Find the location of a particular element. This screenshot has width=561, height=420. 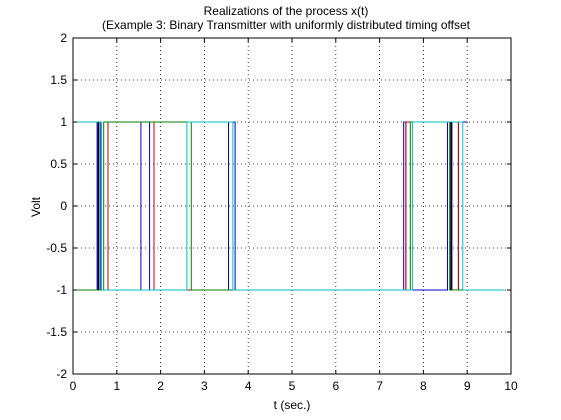

x-tick-label: 0 is located at coordinates (73, 386).